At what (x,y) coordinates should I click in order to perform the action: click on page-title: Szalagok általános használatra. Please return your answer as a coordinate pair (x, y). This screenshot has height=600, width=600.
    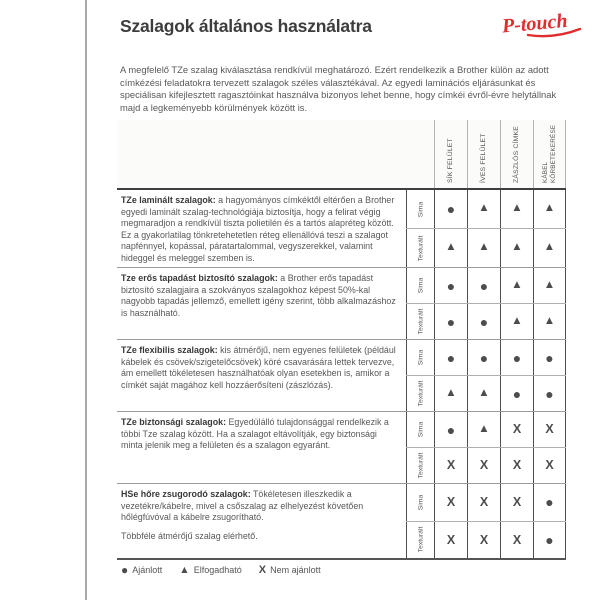
    Looking at the image, I should click on (246, 26).